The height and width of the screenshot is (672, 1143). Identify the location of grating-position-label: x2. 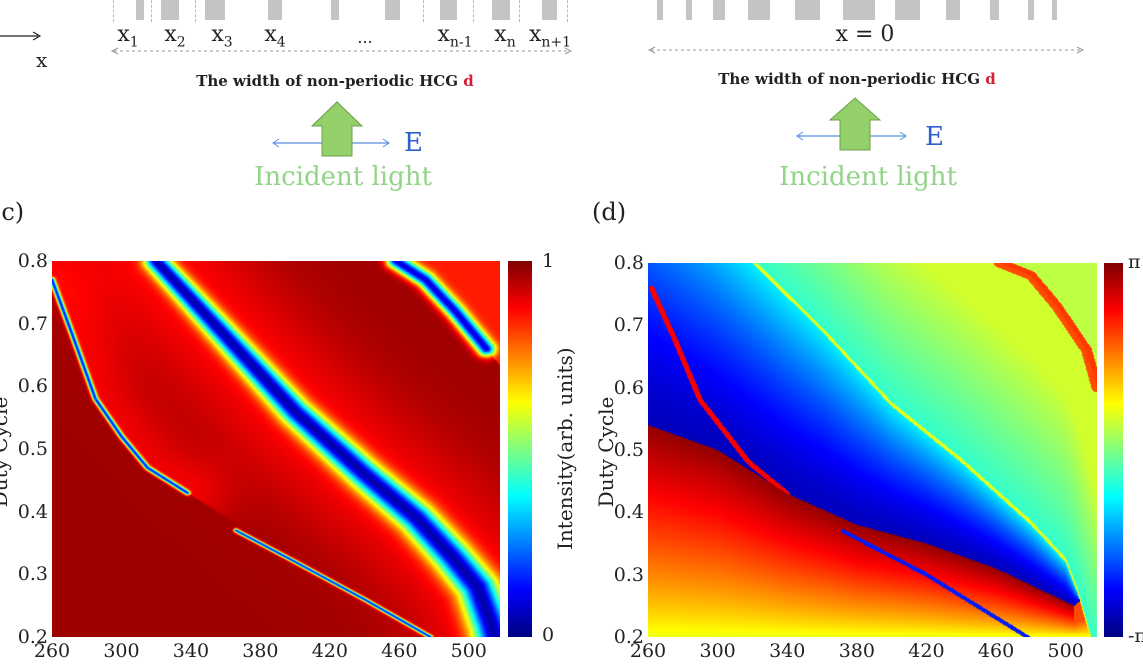
(174, 36).